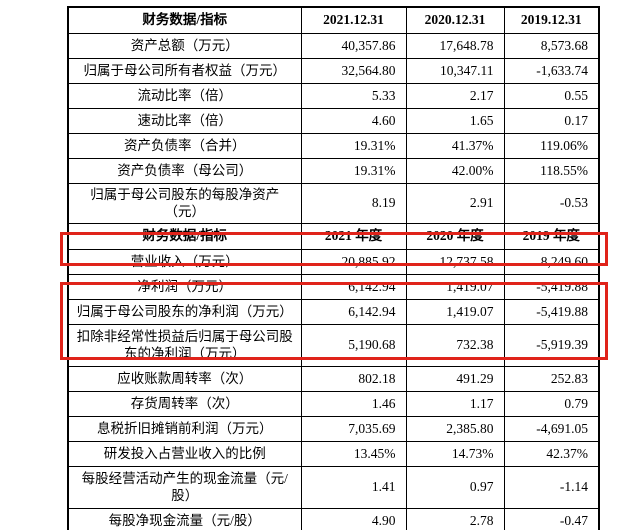  Describe the element at coordinates (353, 518) in the screenshot. I see `cell-value: 4.90` at that location.